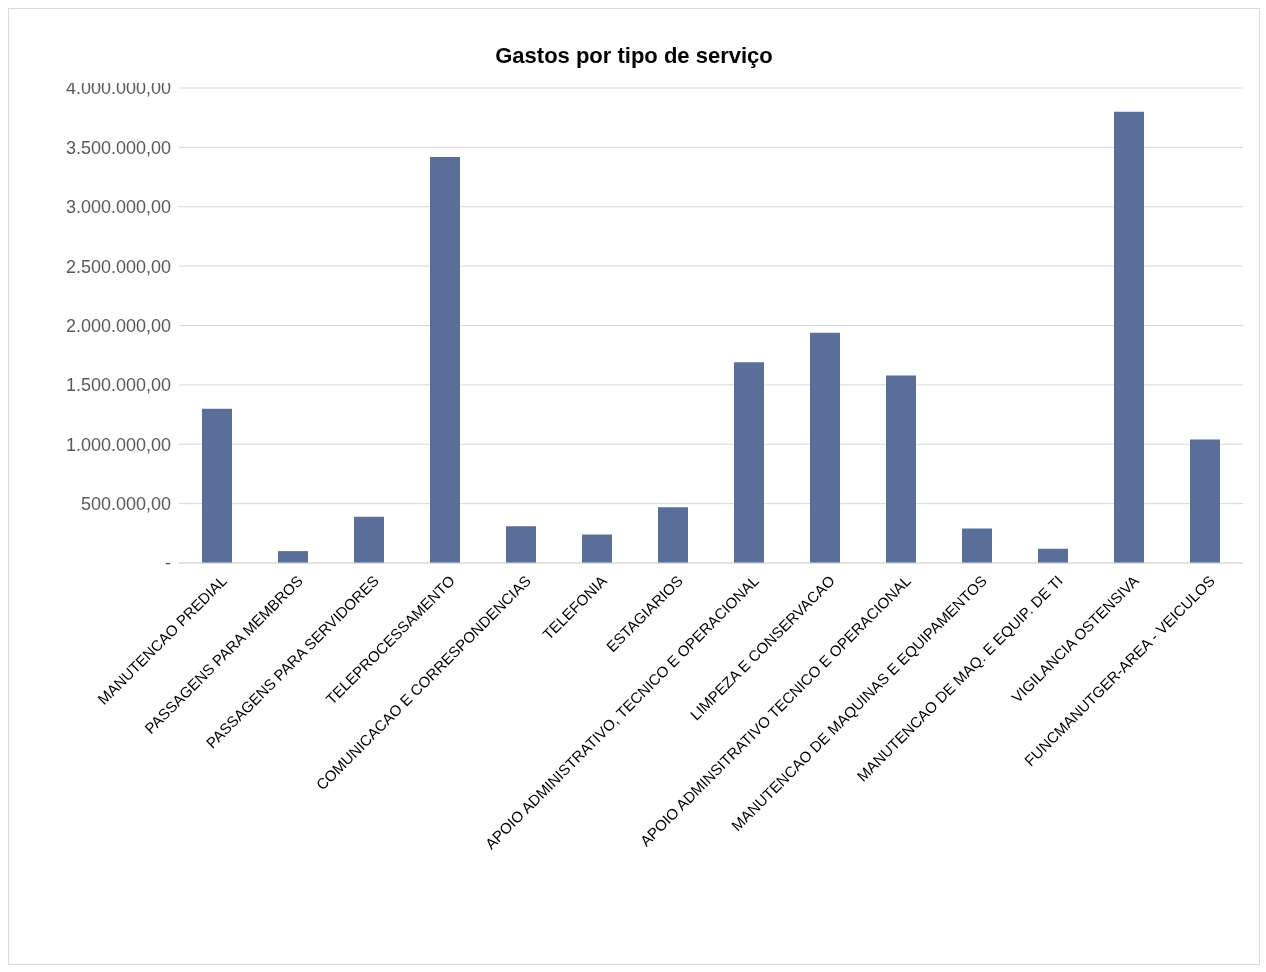  I want to click on chart-title: Gastos por tipo de serviço, so click(634, 55).